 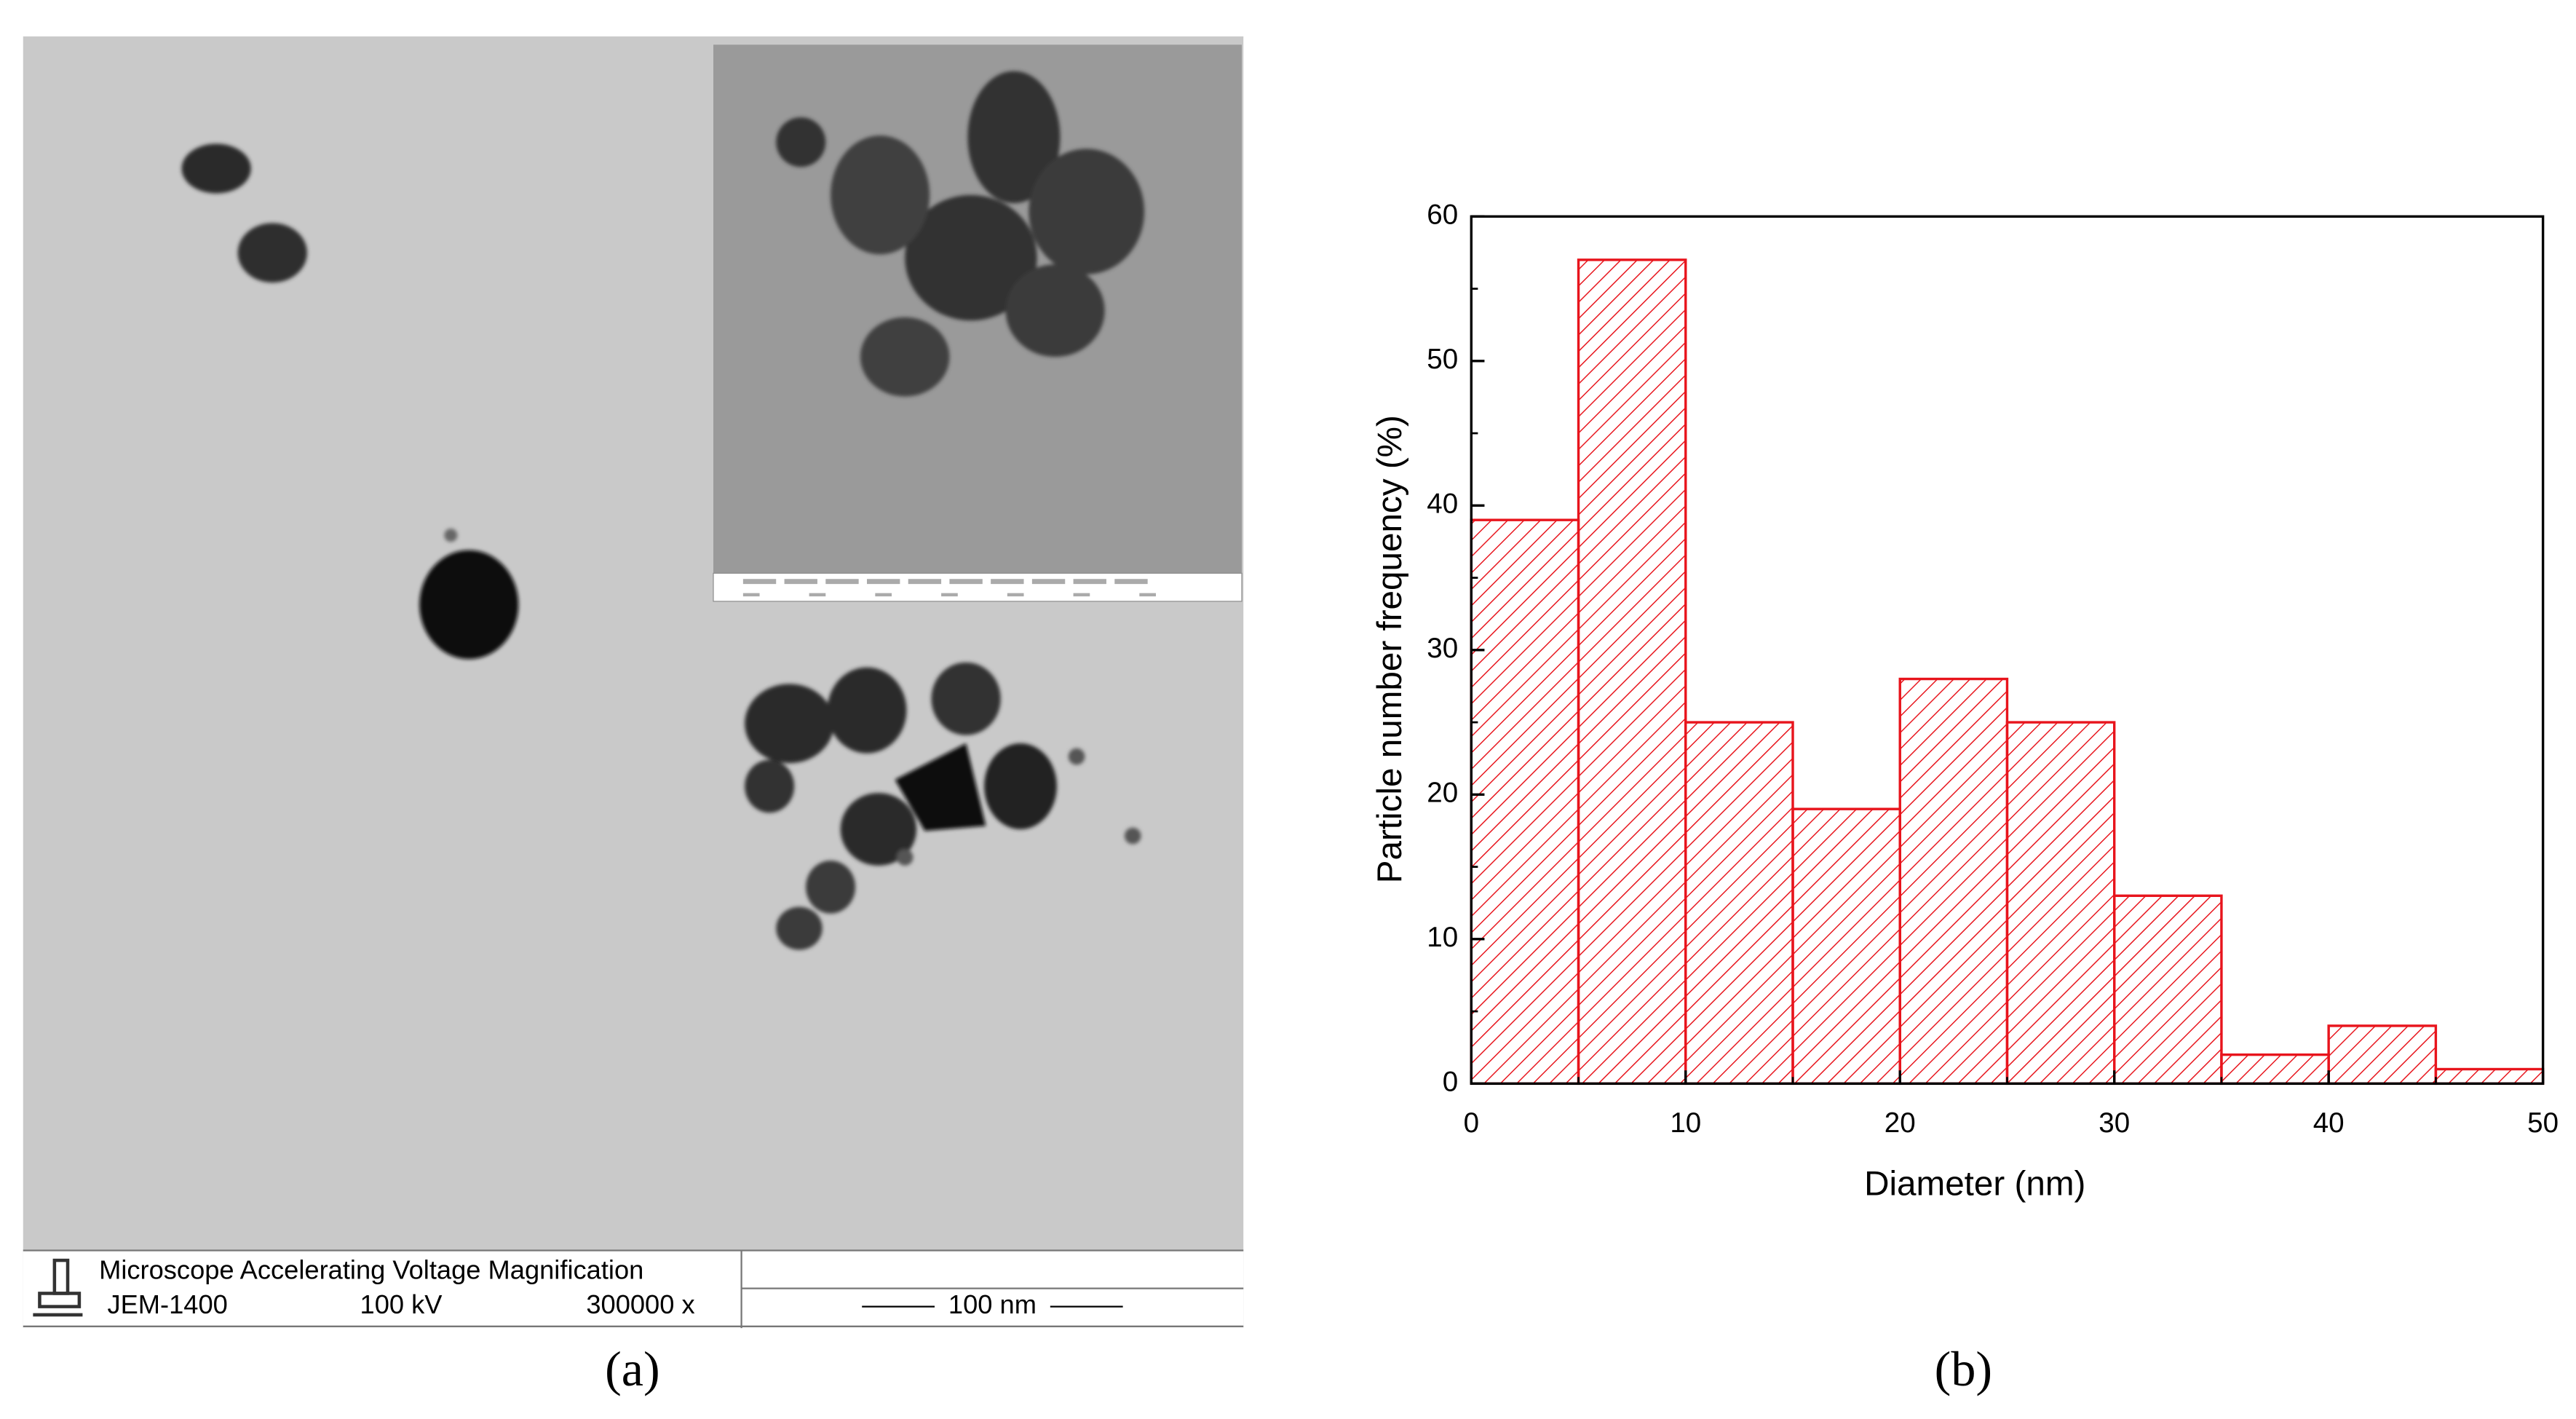 I want to click on x-tick-label: 20, so click(x=1900, y=1123).